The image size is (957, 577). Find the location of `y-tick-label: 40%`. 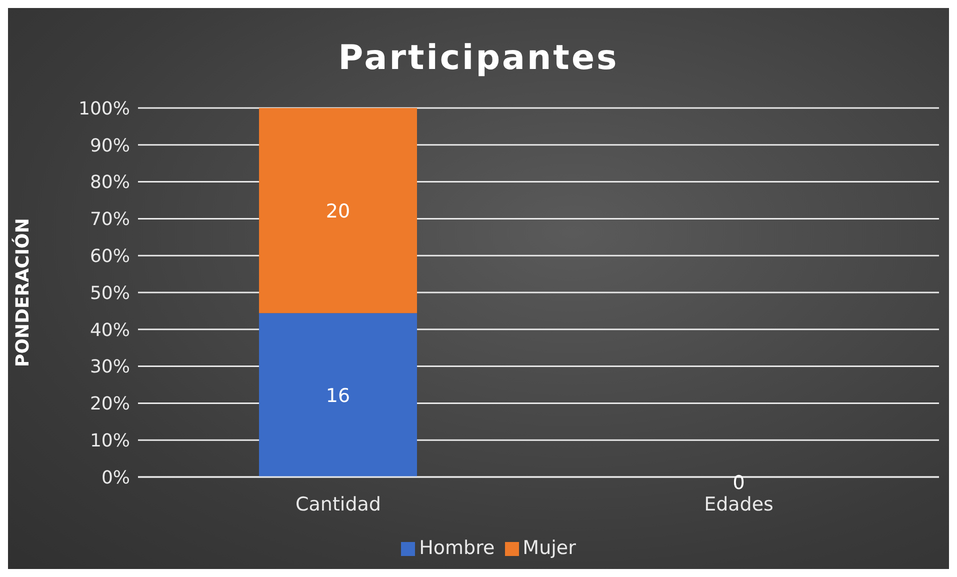

y-tick-label: 40% is located at coordinates (110, 330).